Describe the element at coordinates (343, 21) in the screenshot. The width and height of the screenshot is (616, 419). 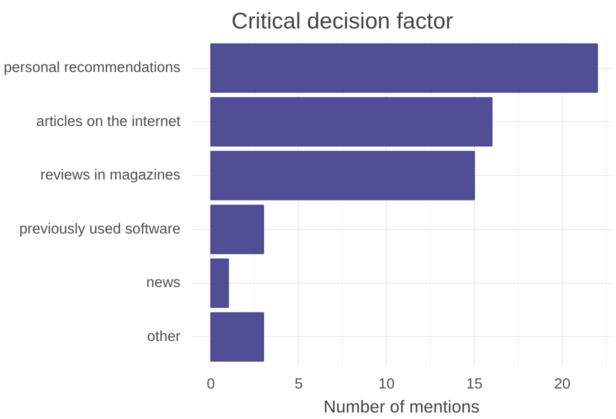
I see `chart-title: Critical decision factor` at that location.